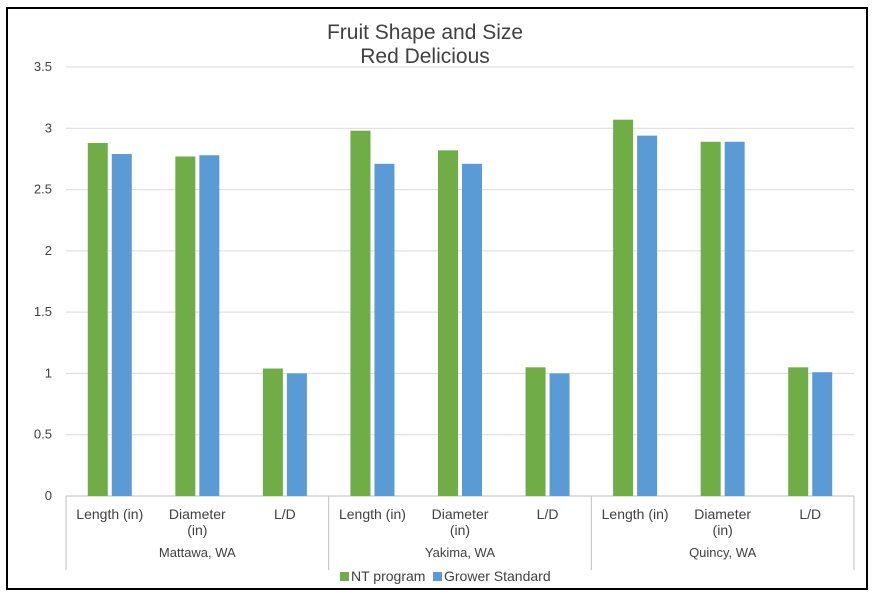  Describe the element at coordinates (425, 32) in the screenshot. I see `chart-title: Fruit Shape and Size` at that location.